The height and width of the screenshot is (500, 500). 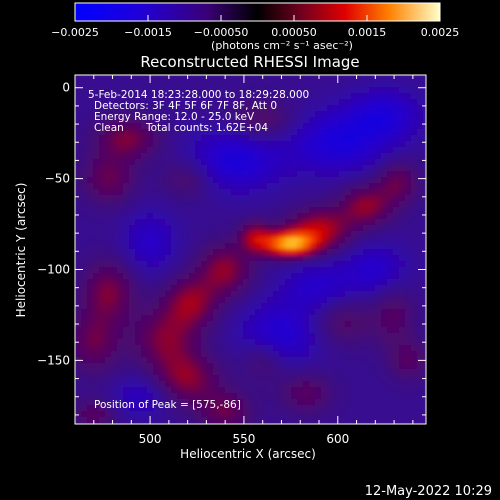 What do you see at coordinates (221, 32) in the screenshot?
I see `colorbar-tick-label: −0.00050` at bounding box center [221, 32].